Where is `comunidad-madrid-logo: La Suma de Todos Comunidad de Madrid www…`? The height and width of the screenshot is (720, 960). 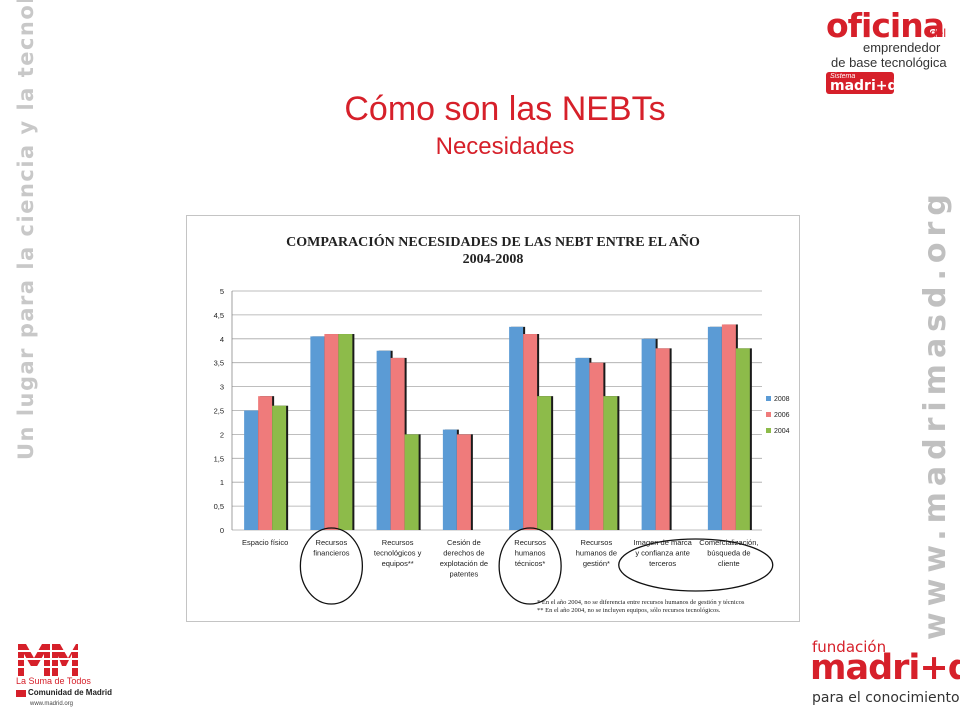 comunidad-madrid-logo: La Suma de Todos Comunidad de Madrid www… is located at coordinates (62, 675).